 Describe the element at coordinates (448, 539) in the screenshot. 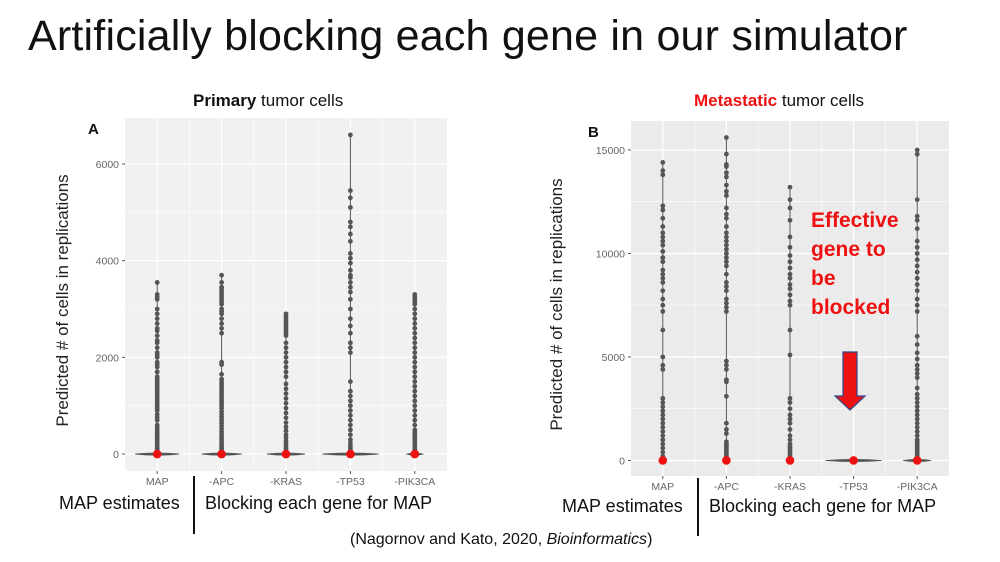

I see `citation-prefix: (Nagornov and Kato, 2020,` at that location.